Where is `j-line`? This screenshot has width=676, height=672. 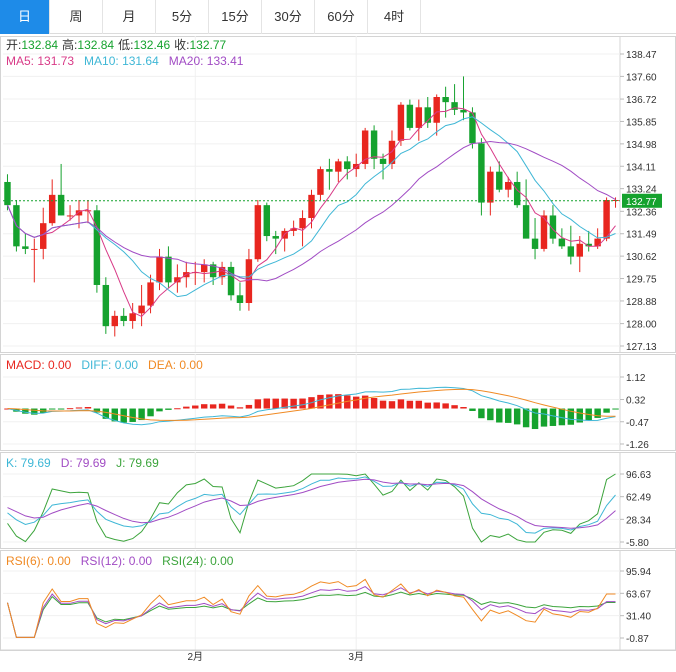
j-line is located at coordinates (311, 508).